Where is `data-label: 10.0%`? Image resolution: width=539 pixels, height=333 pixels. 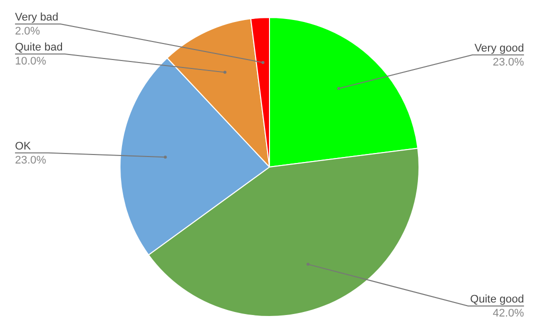
data-label: 10.0% is located at coordinates (30, 62).